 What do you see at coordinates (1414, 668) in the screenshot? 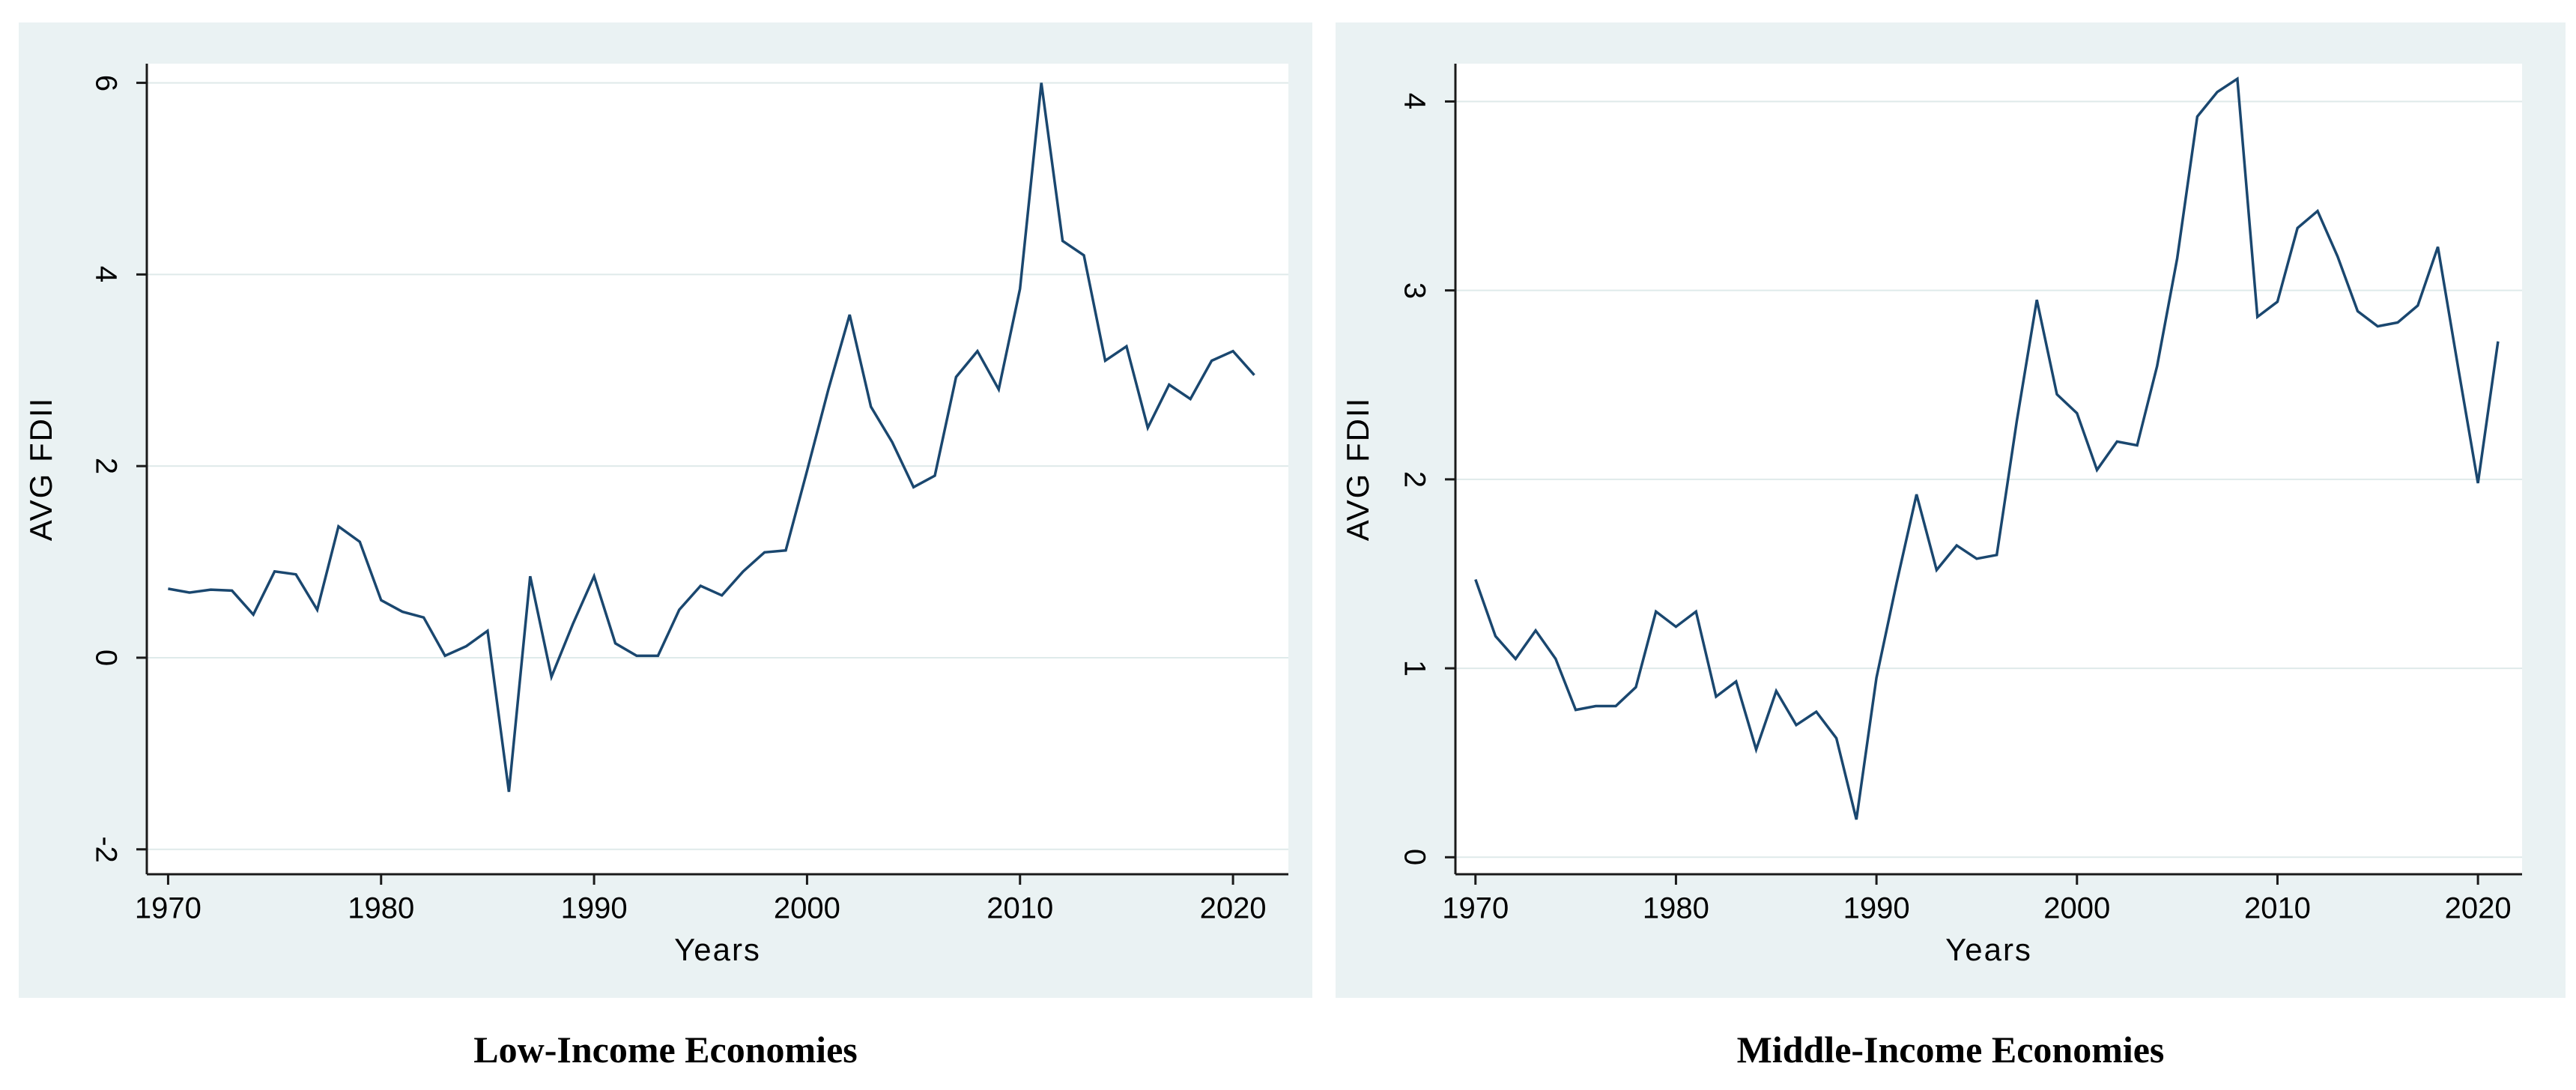
I see `y-tick-label: 1` at bounding box center [1414, 668].